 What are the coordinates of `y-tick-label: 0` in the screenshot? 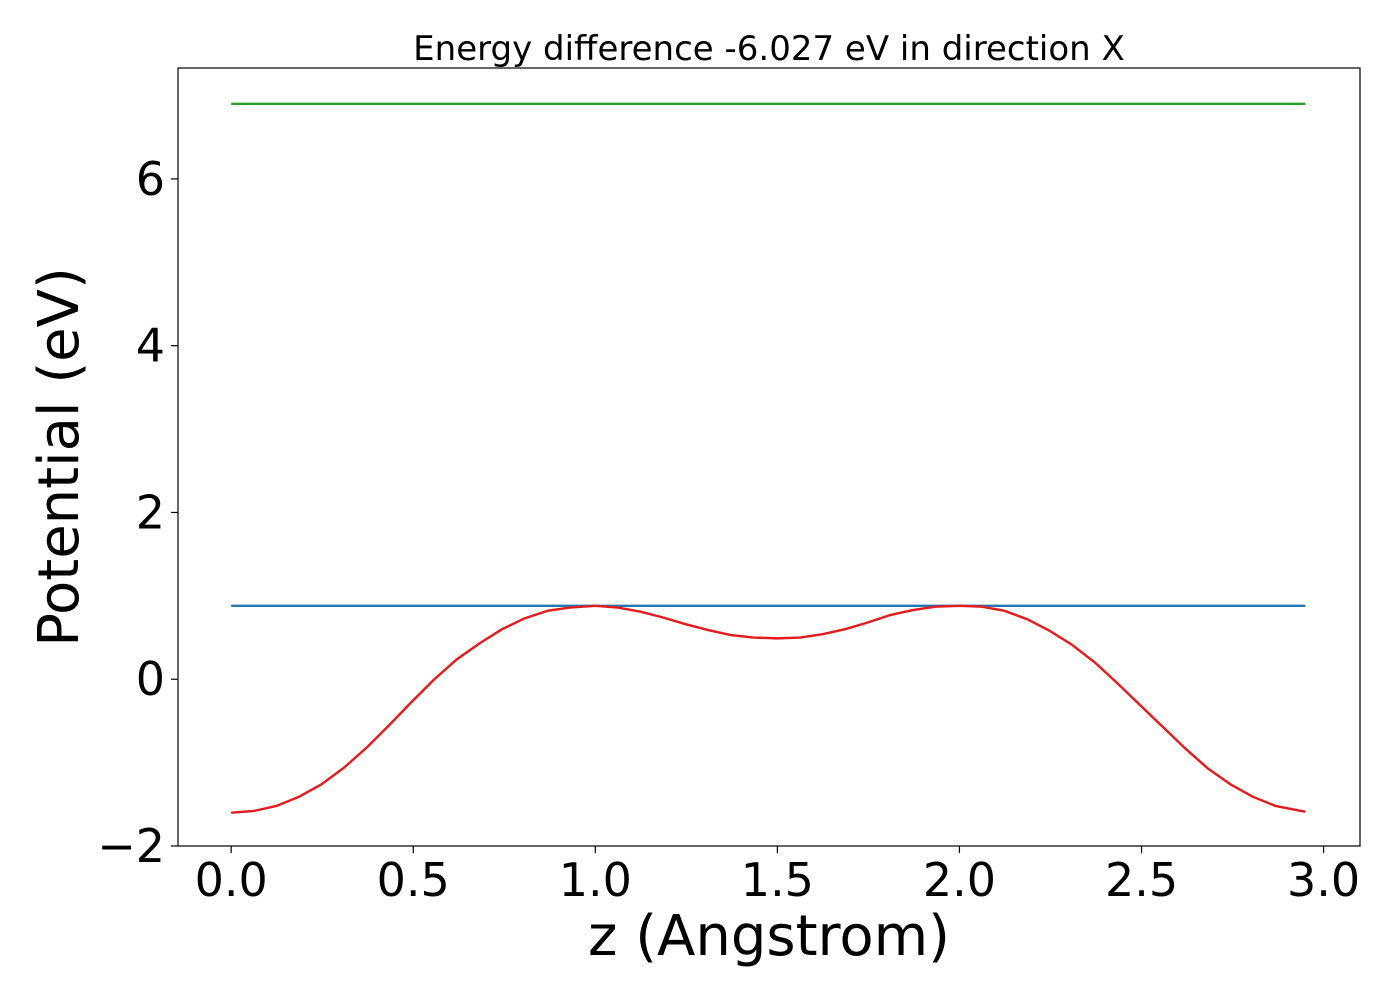 It's located at (150, 679).